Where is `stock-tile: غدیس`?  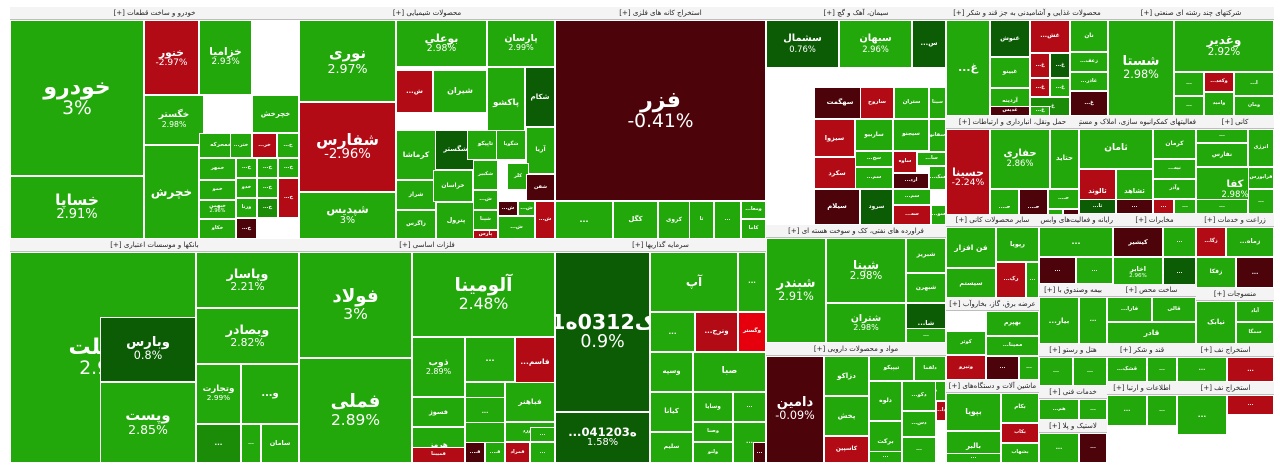
stock-tile: غدیس is located at coordinates (1010, 111).